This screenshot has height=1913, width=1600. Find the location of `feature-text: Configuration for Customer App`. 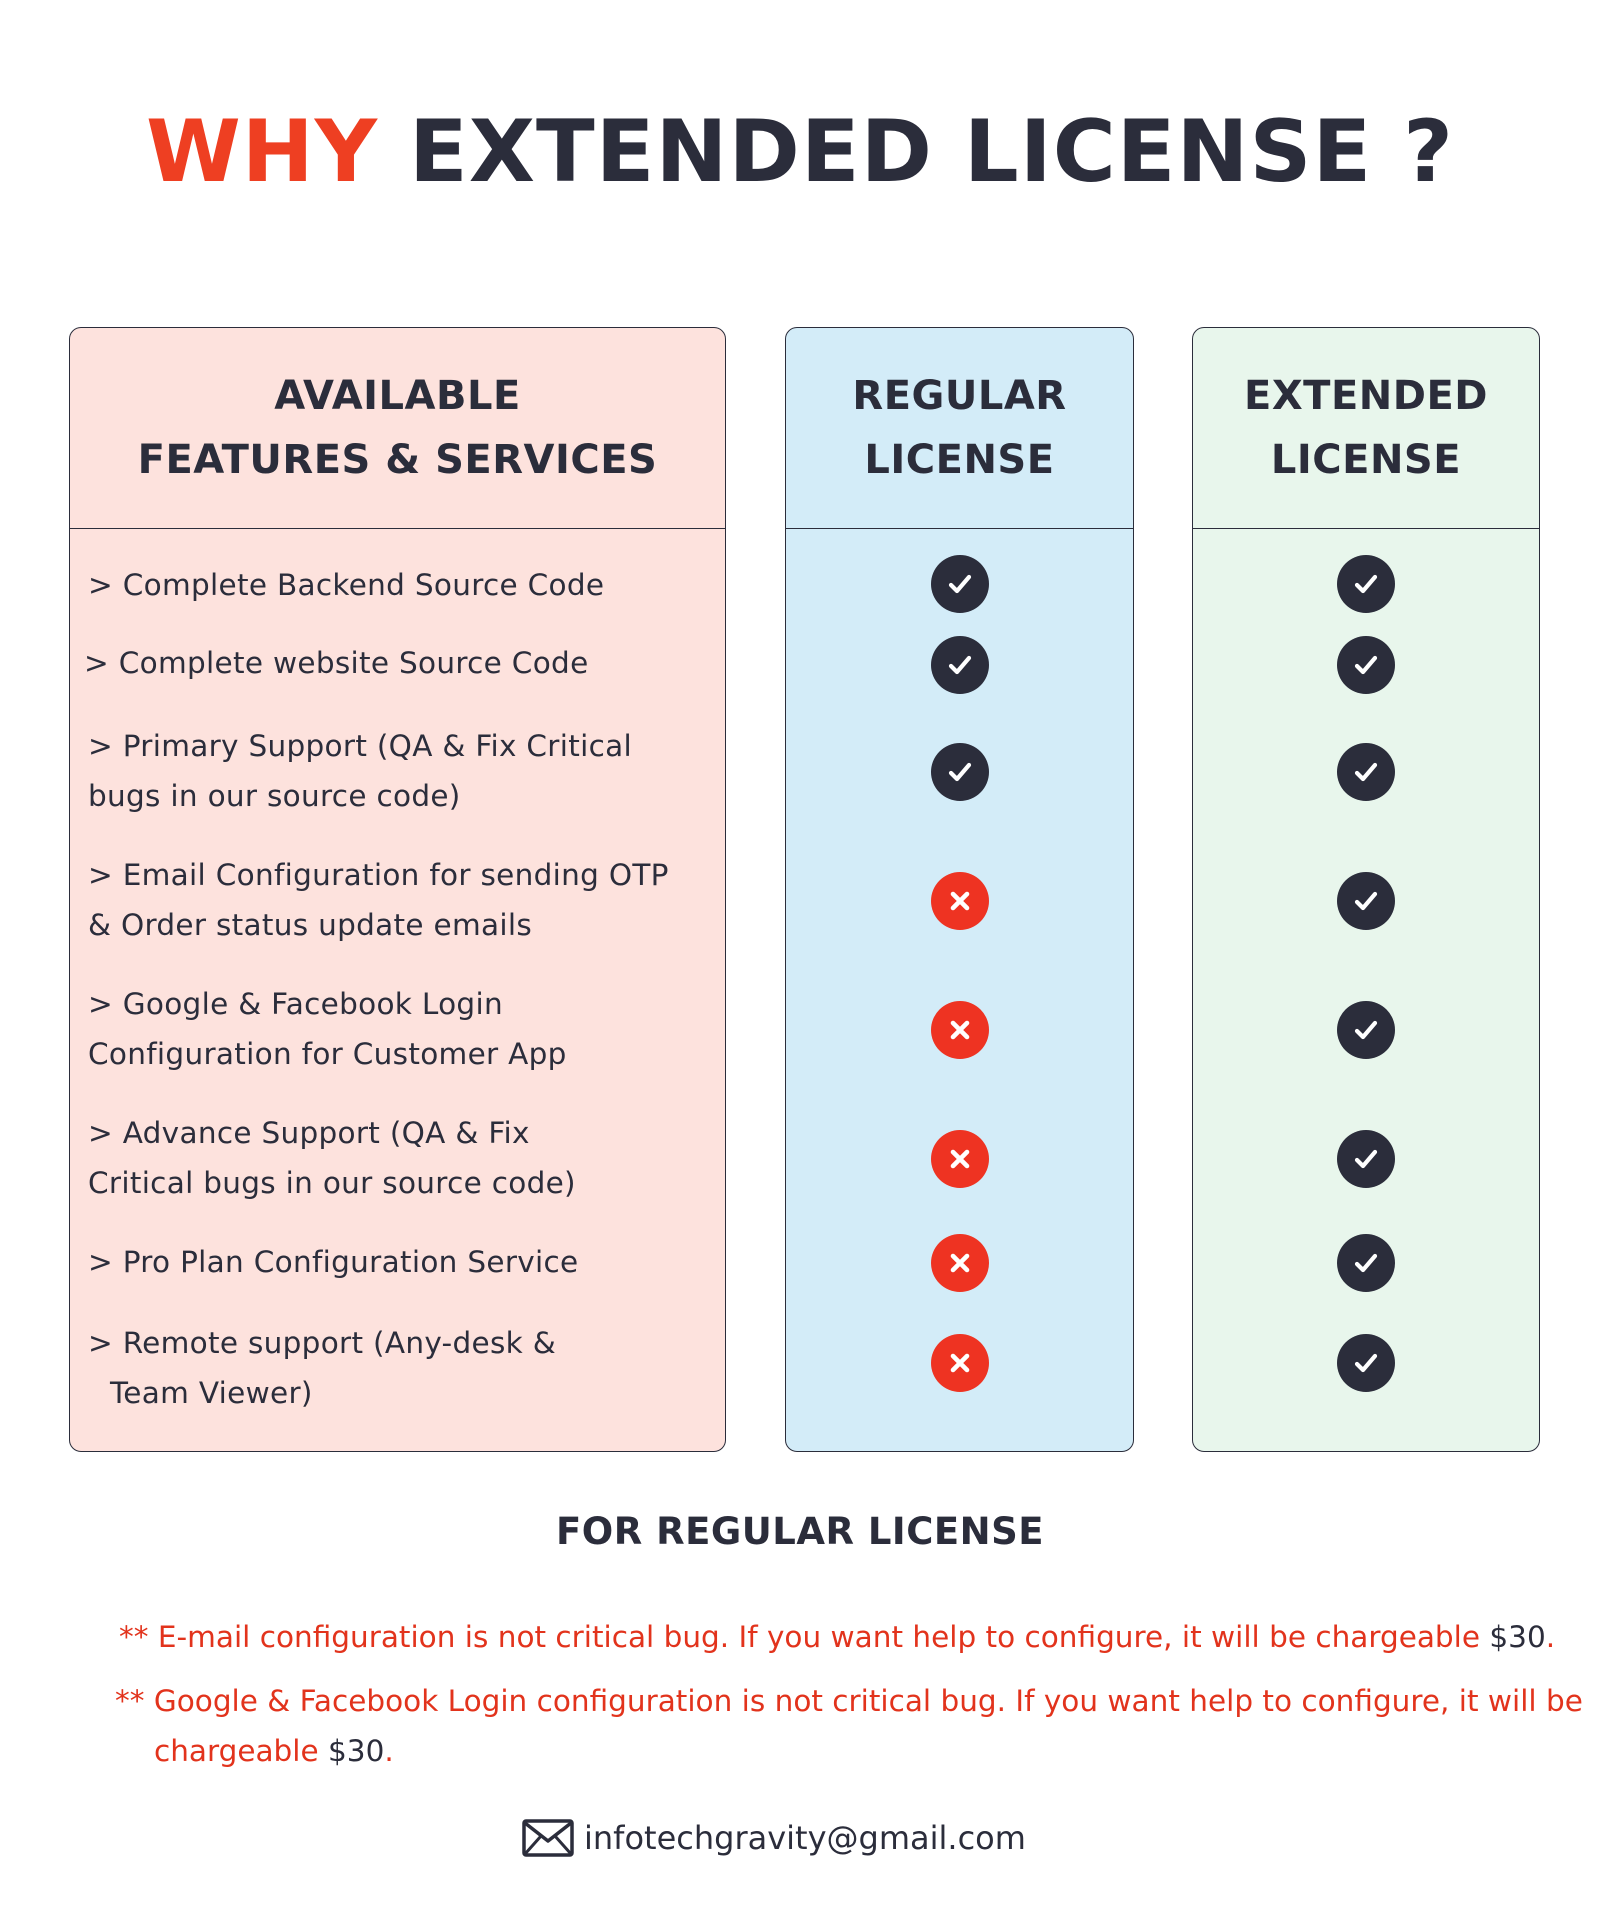

feature-text: Configuration for Customer App is located at coordinates (327, 1054).